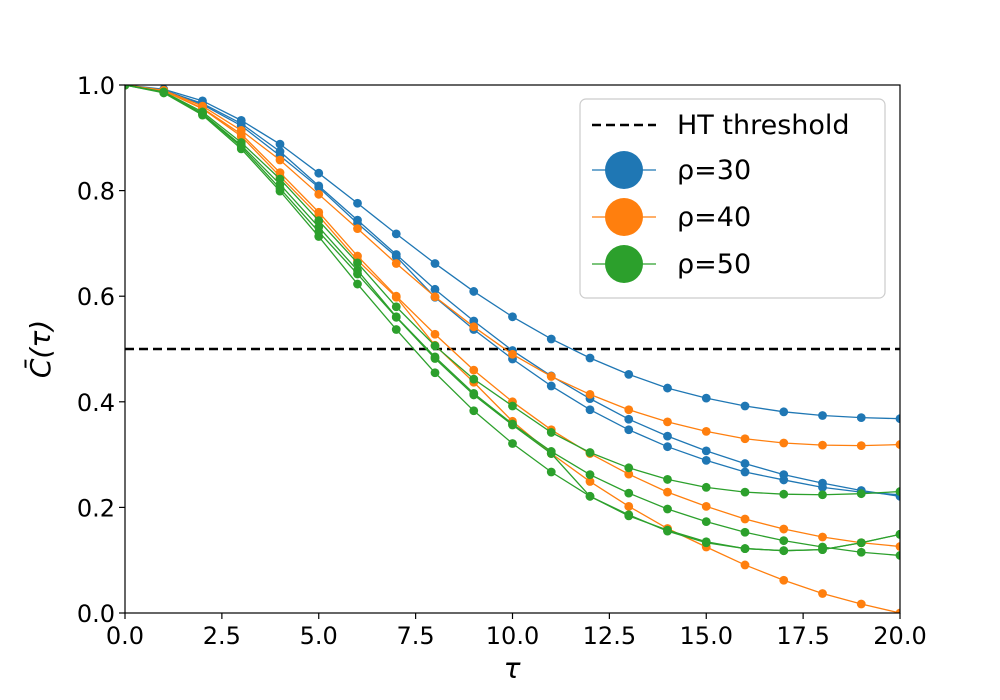 Image resolution: width=1000 pixels, height=700 pixels. I want to click on x-tick-label: 20.0, so click(899, 636).